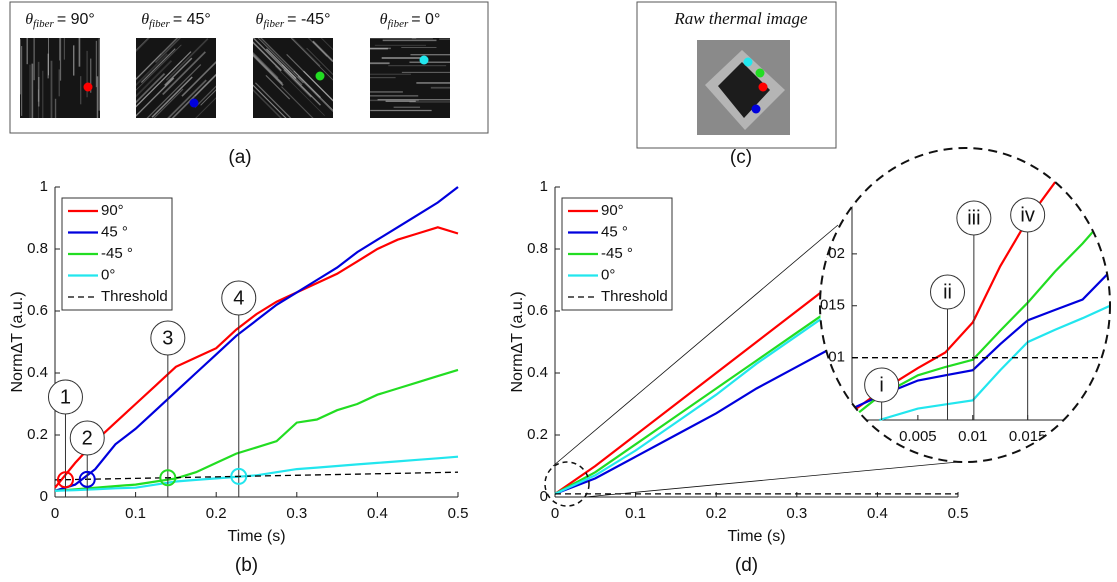 This screenshot has width=1117, height=582. I want to click on x-tick-label: 0.5, so click(458, 513).